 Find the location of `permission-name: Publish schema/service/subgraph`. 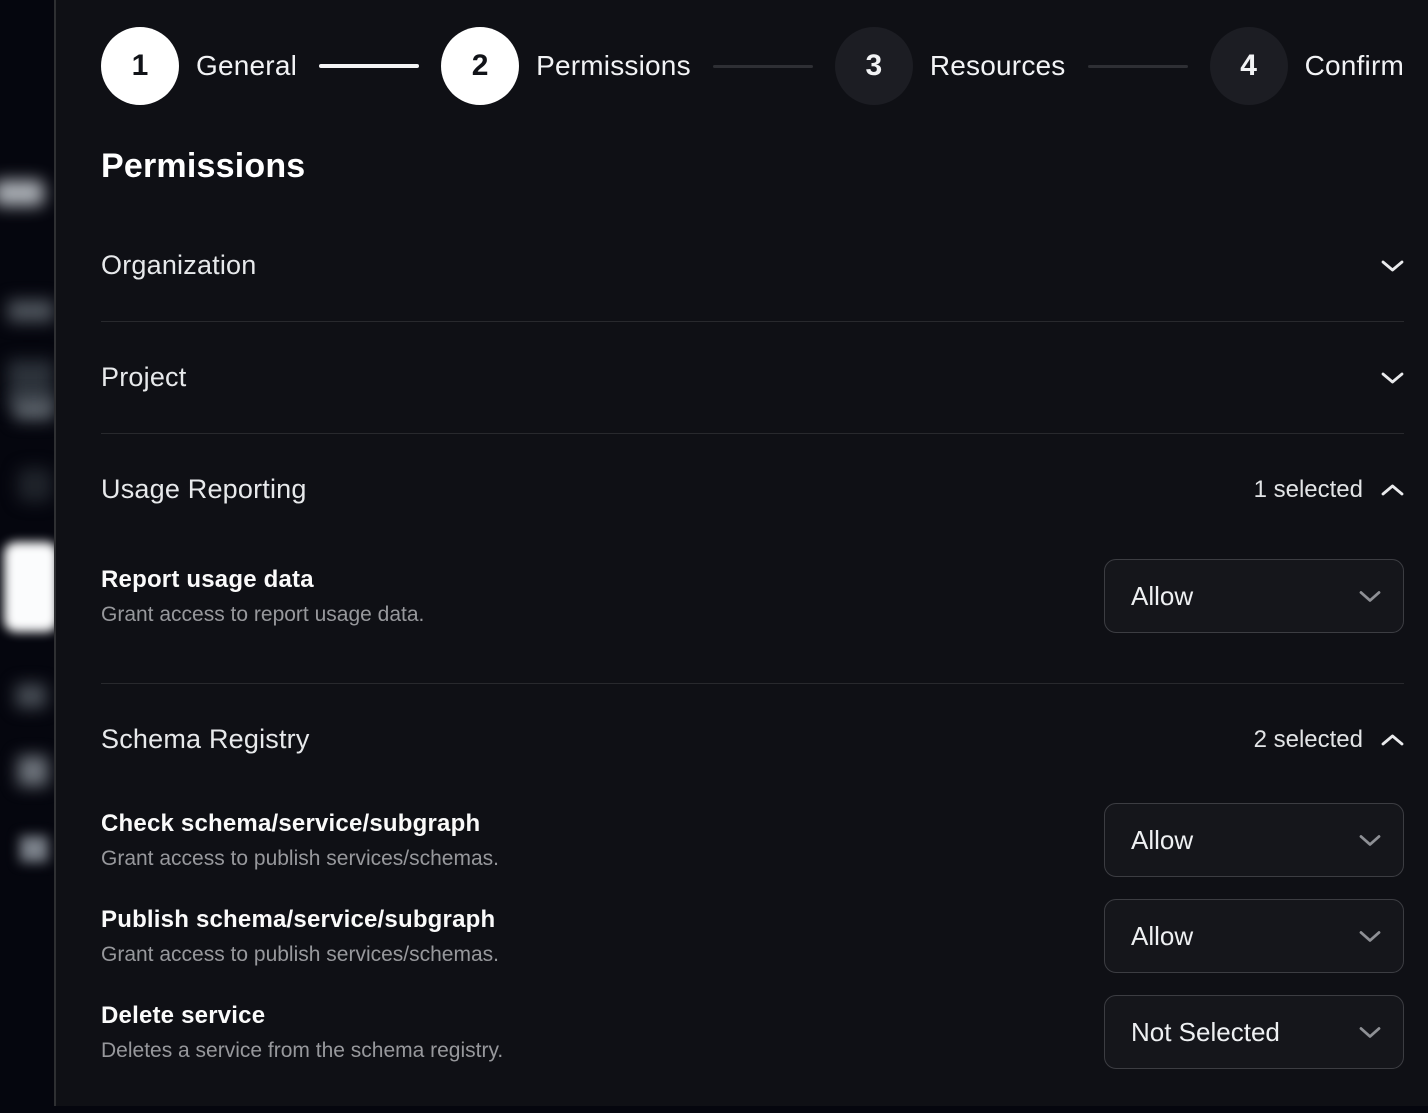

permission-name: Publish schema/service/subgraph is located at coordinates (298, 919).